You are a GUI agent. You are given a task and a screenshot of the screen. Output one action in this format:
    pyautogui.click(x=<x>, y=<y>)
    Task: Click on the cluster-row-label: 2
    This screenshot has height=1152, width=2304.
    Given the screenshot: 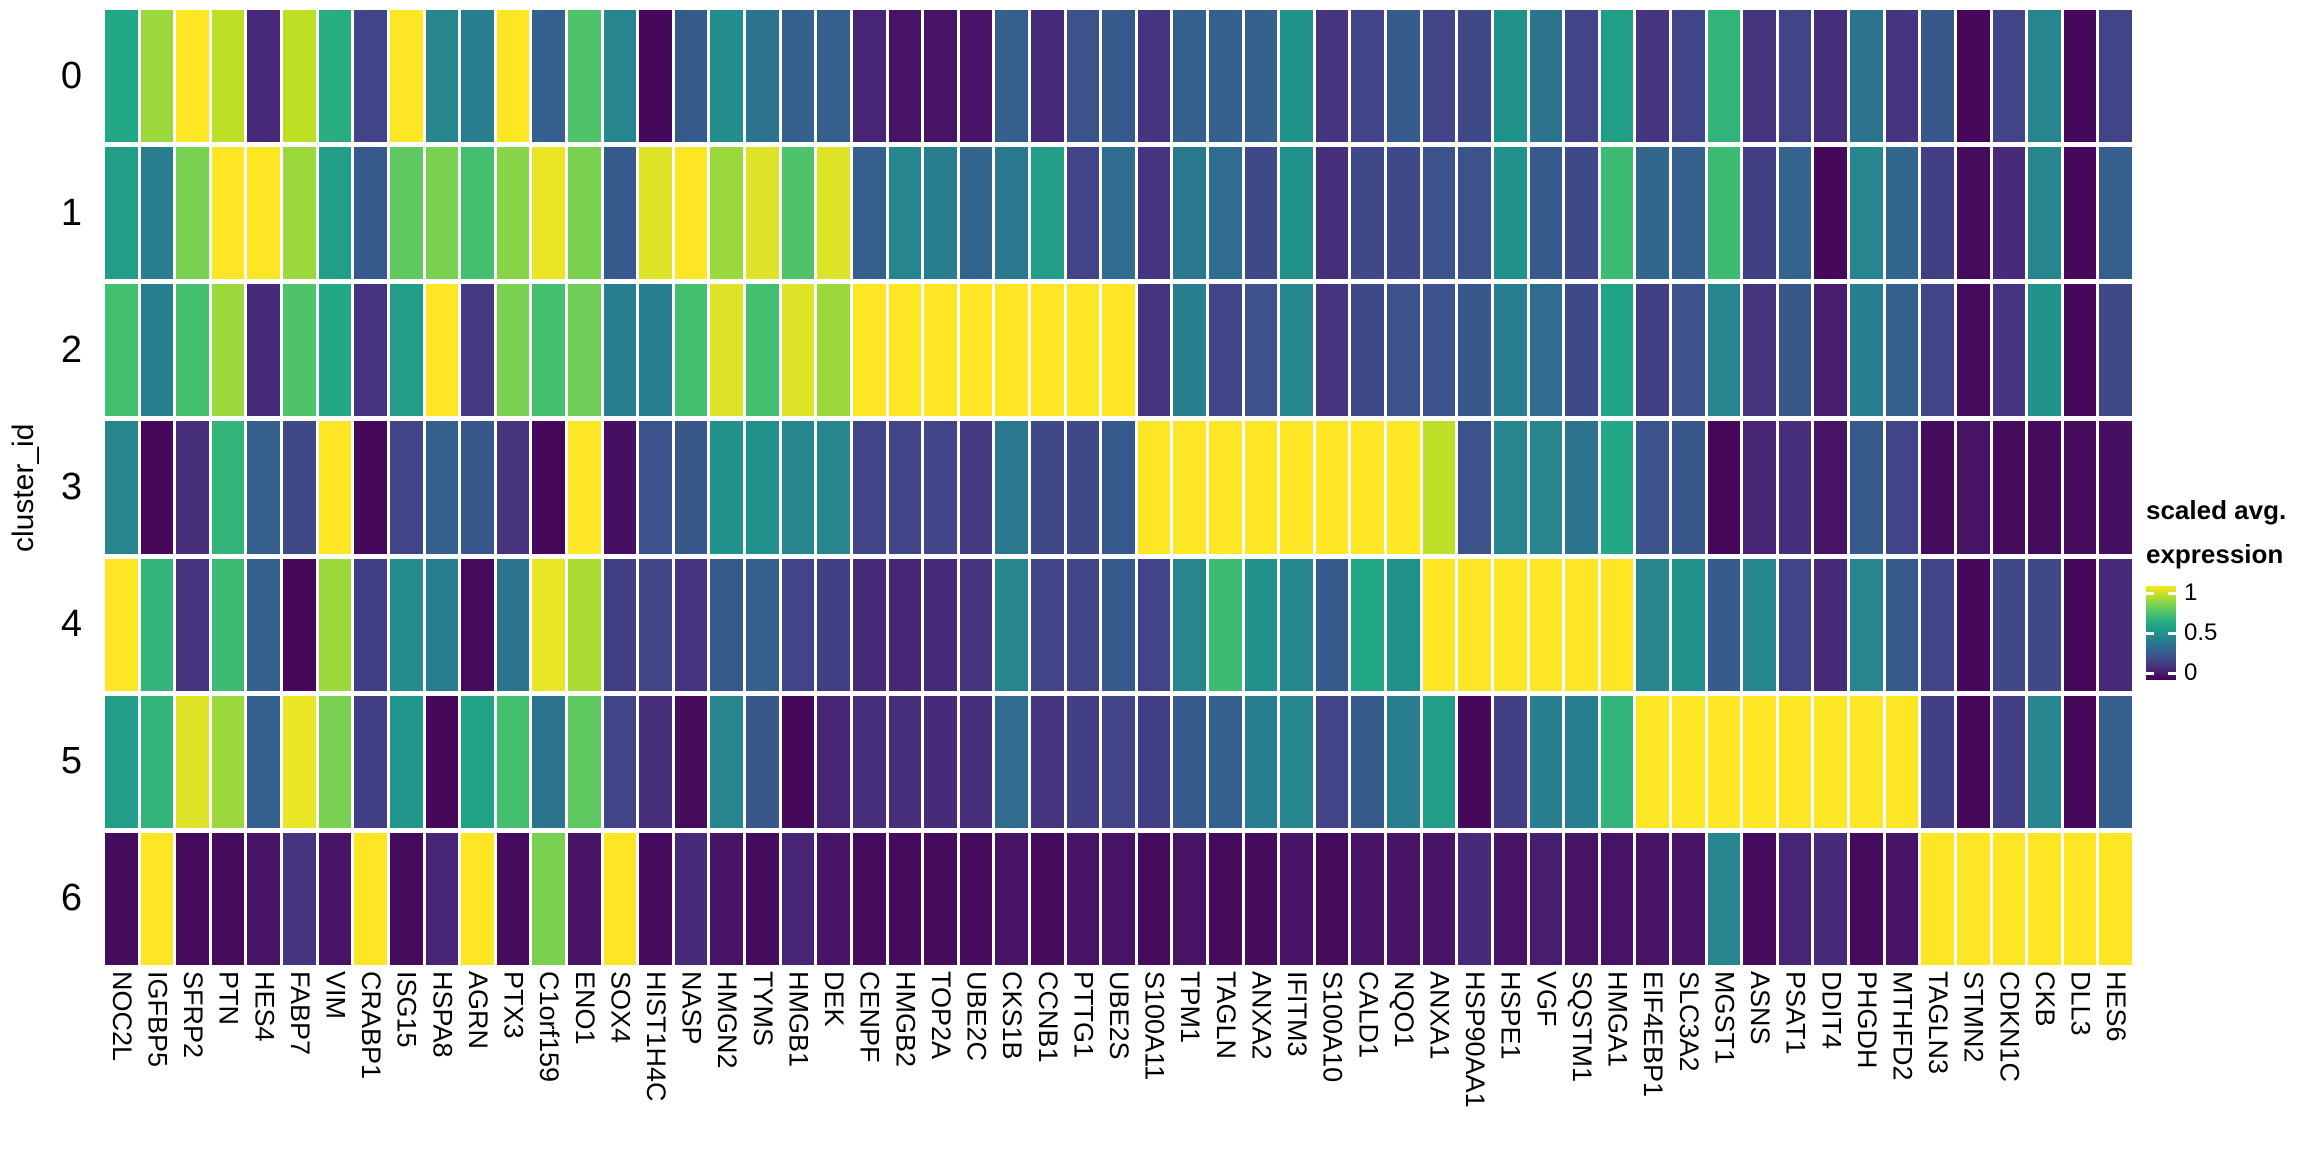 What is the action you would take?
    pyautogui.click(x=71, y=349)
    